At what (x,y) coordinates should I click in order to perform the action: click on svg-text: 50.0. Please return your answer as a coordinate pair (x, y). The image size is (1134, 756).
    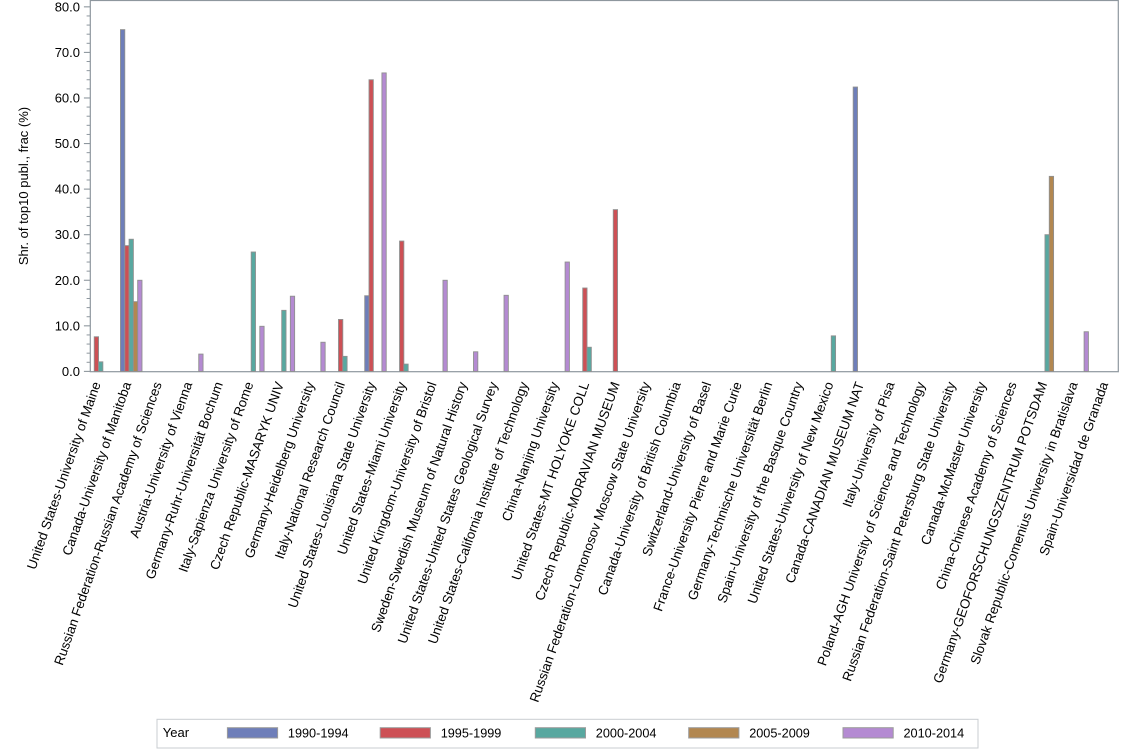
    Looking at the image, I should click on (67, 143).